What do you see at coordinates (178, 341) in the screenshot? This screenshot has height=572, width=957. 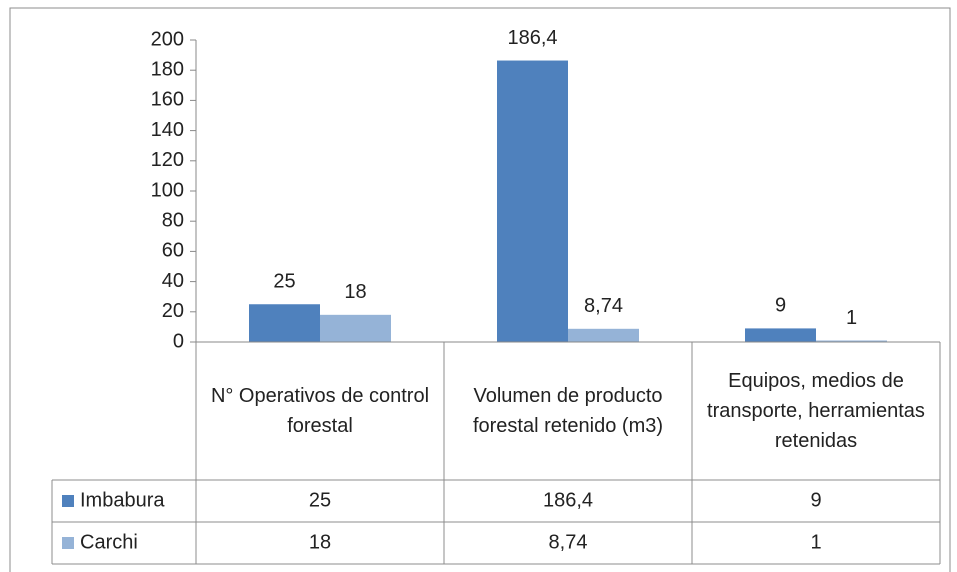 I see `y-tick-label: 0` at bounding box center [178, 341].